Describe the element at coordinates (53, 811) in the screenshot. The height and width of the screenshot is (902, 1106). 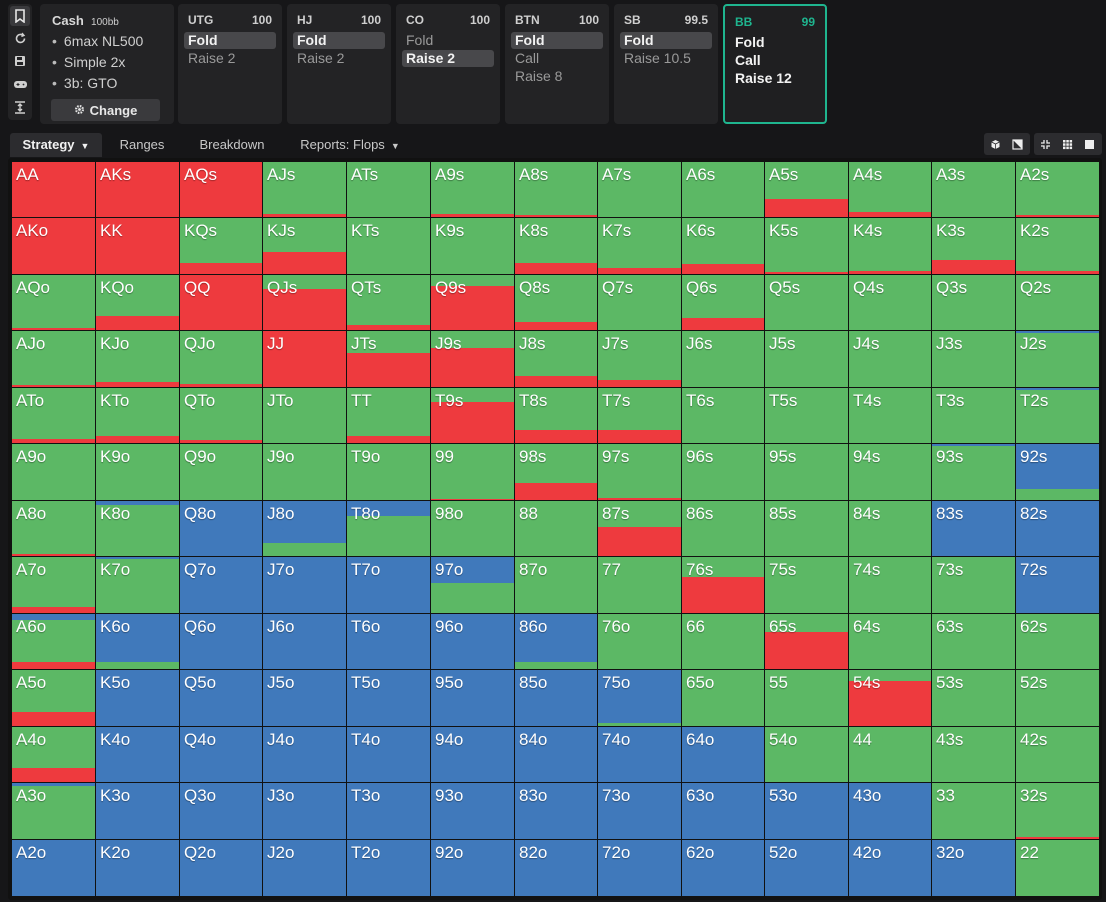
I see `hand-cell-A3o: A3o` at that location.